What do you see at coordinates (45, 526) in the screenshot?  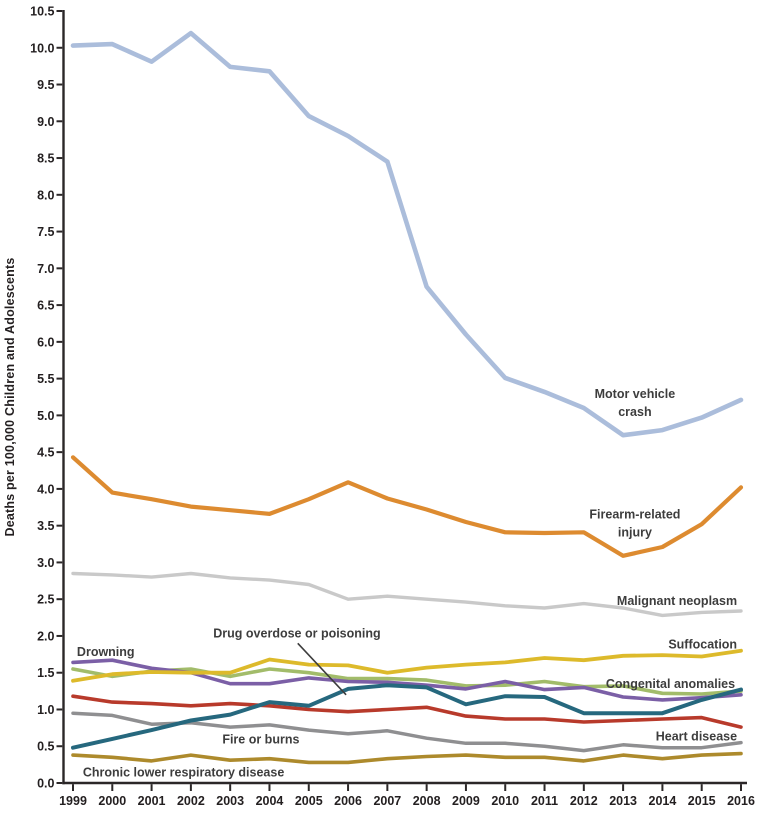 I see `y-tick-label: 3.5` at bounding box center [45, 526].